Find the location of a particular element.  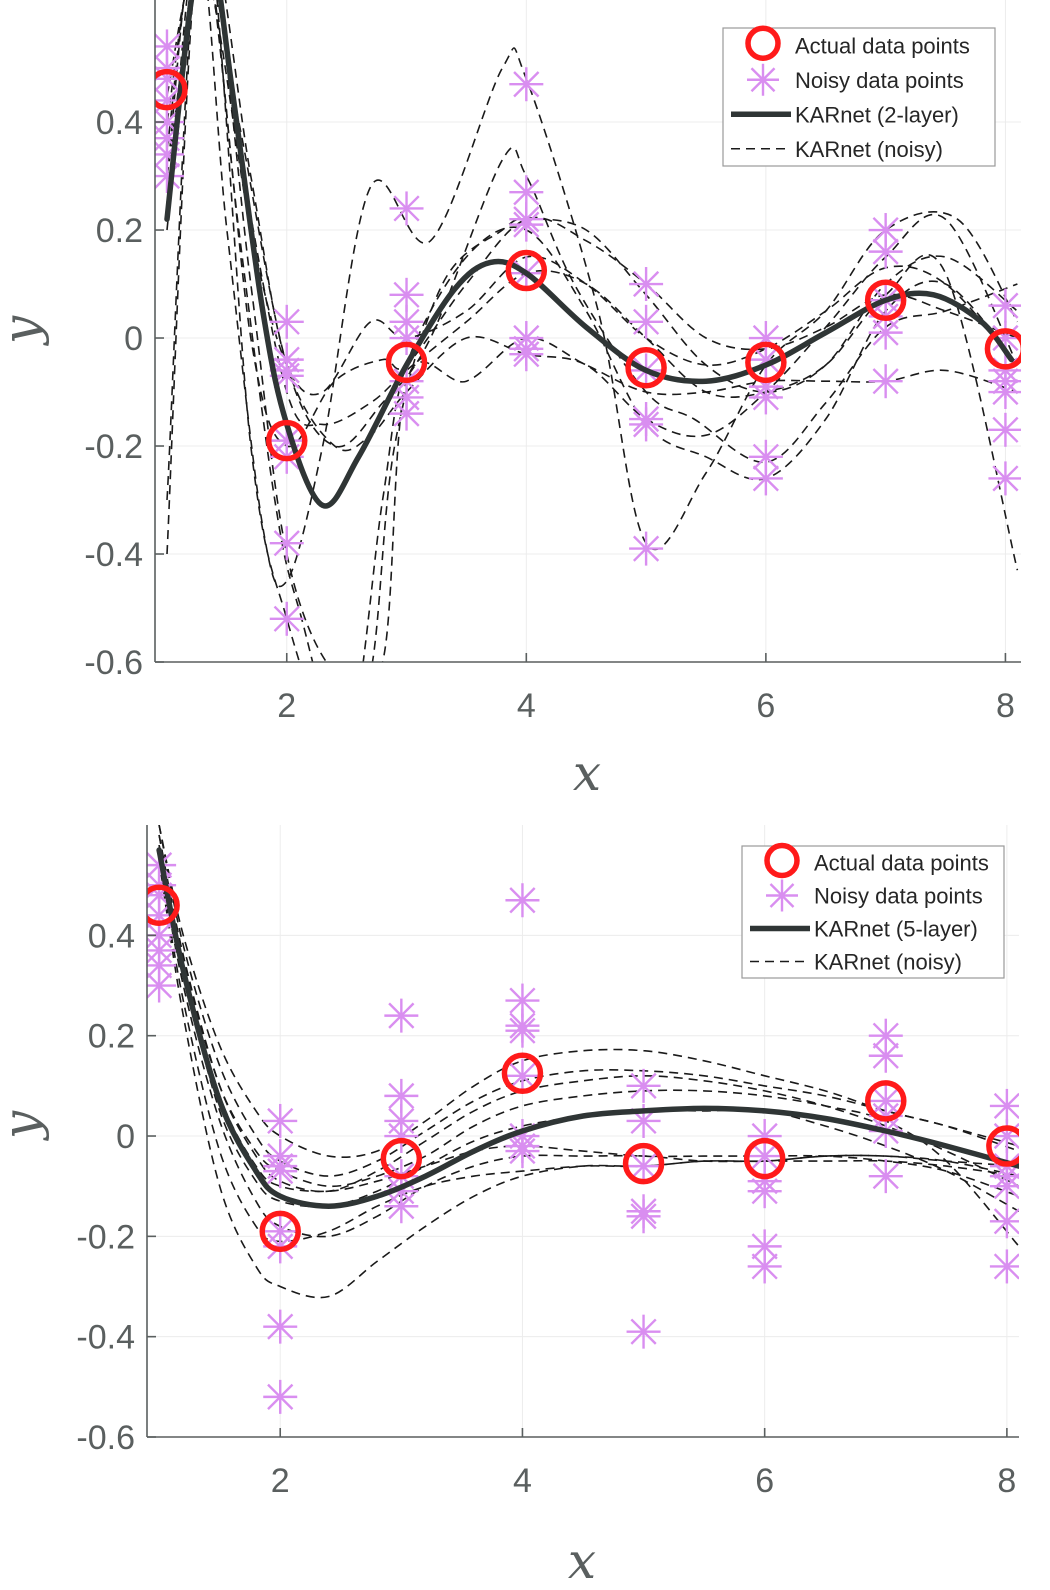

y-tick-label: 0.2 is located at coordinates (111, 1037).